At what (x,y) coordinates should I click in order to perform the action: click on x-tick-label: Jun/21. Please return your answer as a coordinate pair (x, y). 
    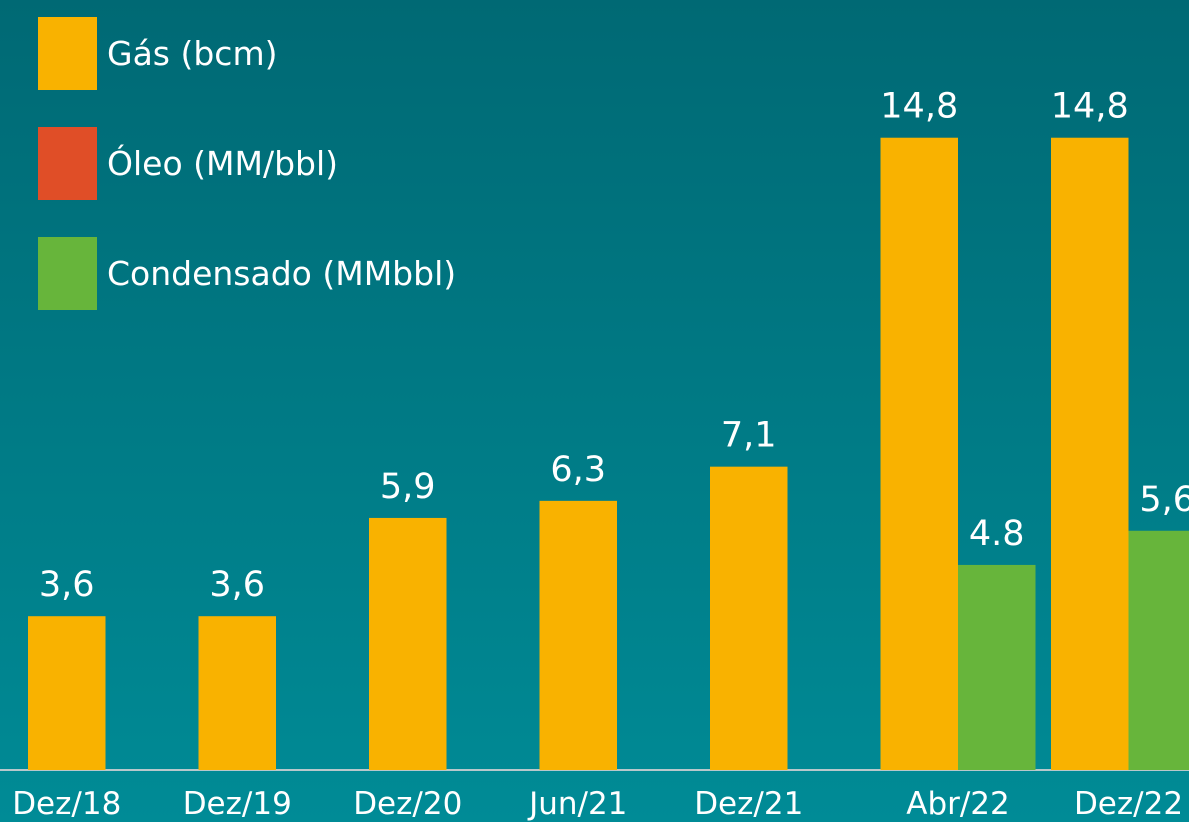
    Looking at the image, I should click on (577, 804).